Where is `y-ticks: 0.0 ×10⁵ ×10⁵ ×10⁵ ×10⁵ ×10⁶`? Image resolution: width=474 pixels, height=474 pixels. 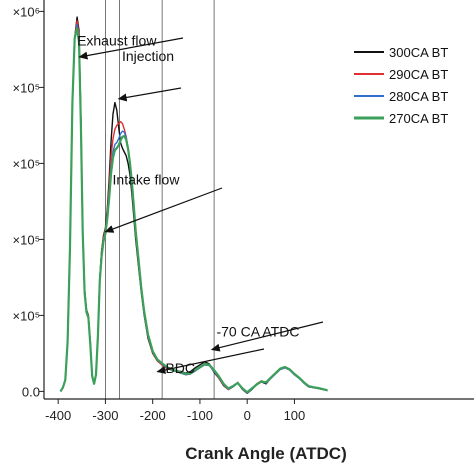 y-ticks: 0.0 ×10⁵ ×10⁵ ×10⁵ ×10⁵ ×10⁶ is located at coordinates (28, 201).